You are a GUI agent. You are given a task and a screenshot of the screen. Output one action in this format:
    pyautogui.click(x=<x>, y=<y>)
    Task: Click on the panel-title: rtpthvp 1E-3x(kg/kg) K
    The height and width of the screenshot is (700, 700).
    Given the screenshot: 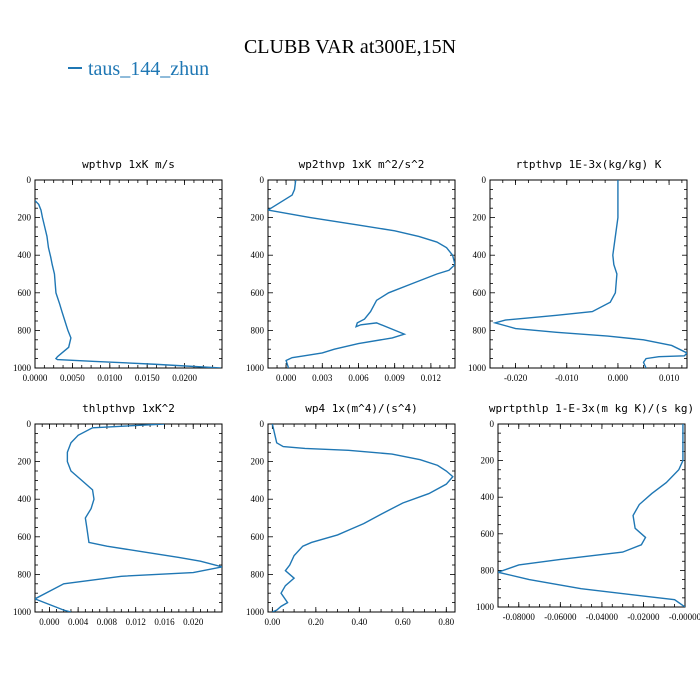 What is the action you would take?
    pyautogui.click(x=589, y=164)
    